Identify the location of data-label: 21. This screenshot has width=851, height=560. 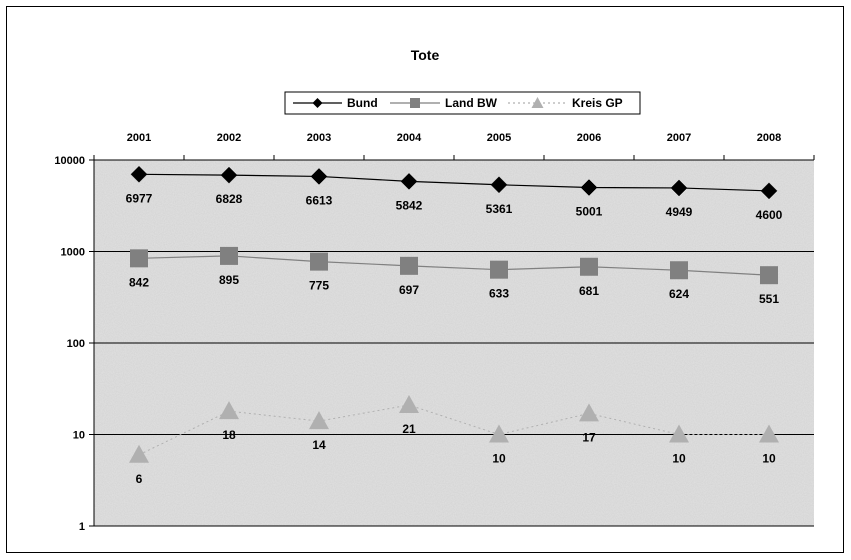
(409, 429).